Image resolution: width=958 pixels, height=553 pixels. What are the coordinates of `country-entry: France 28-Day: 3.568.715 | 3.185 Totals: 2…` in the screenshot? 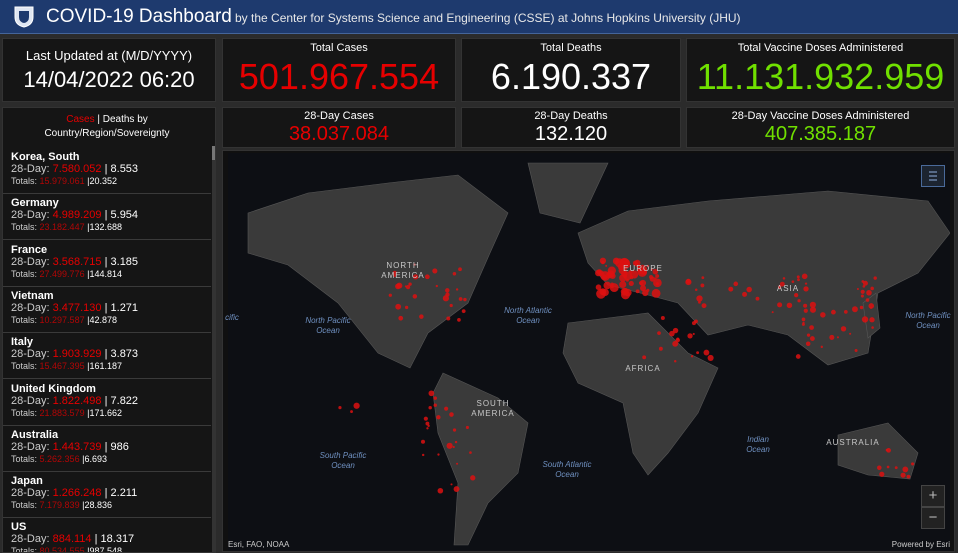 It's located at (107, 264).